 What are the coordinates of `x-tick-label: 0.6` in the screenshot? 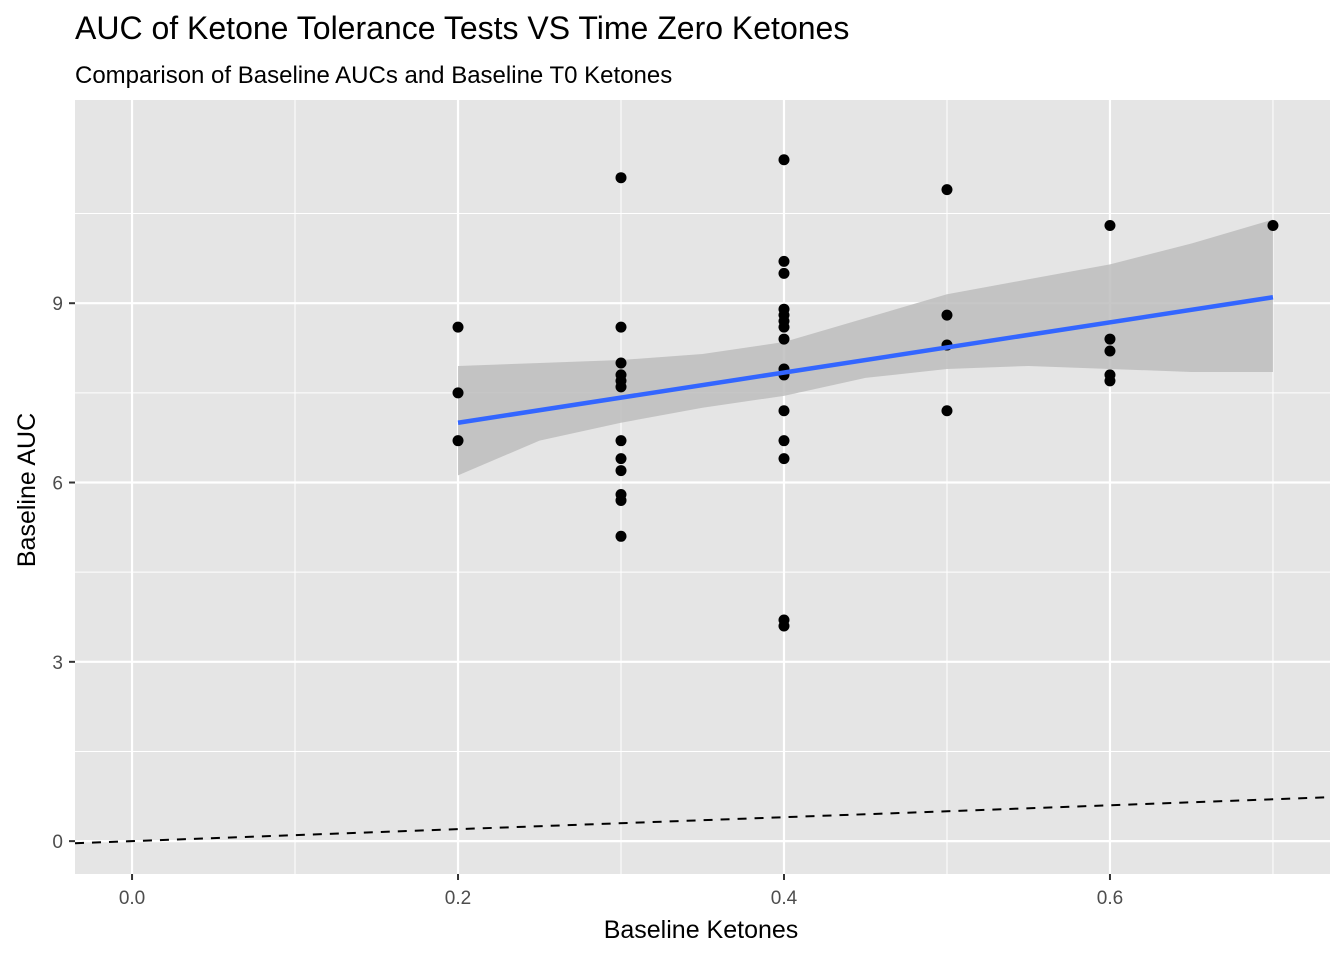 It's located at (1110, 898).